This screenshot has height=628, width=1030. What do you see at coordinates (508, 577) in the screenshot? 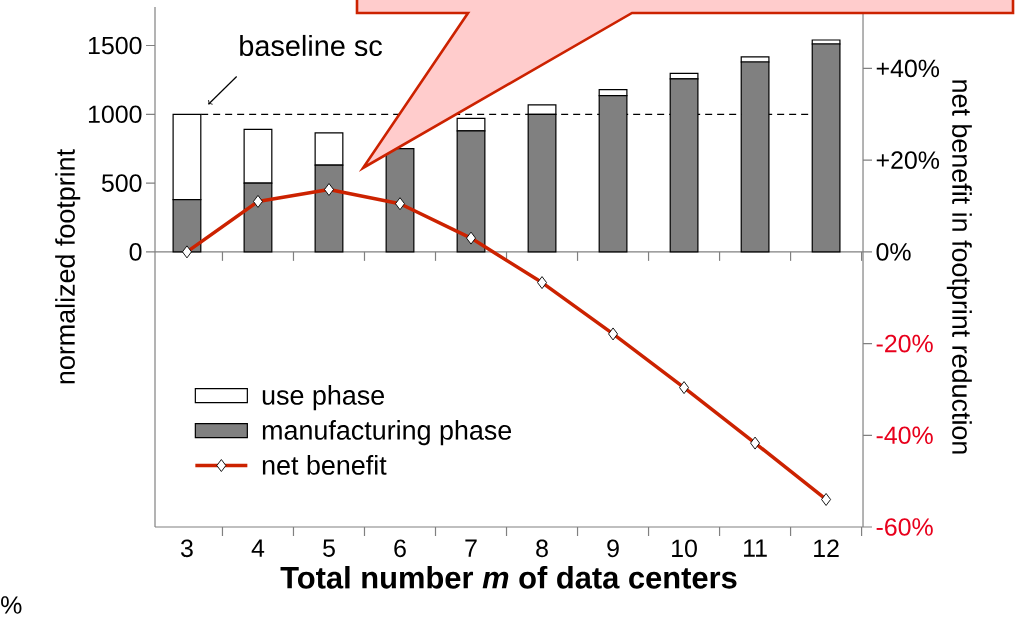
I see `x-axis-title: Total number m of data centers` at bounding box center [508, 577].